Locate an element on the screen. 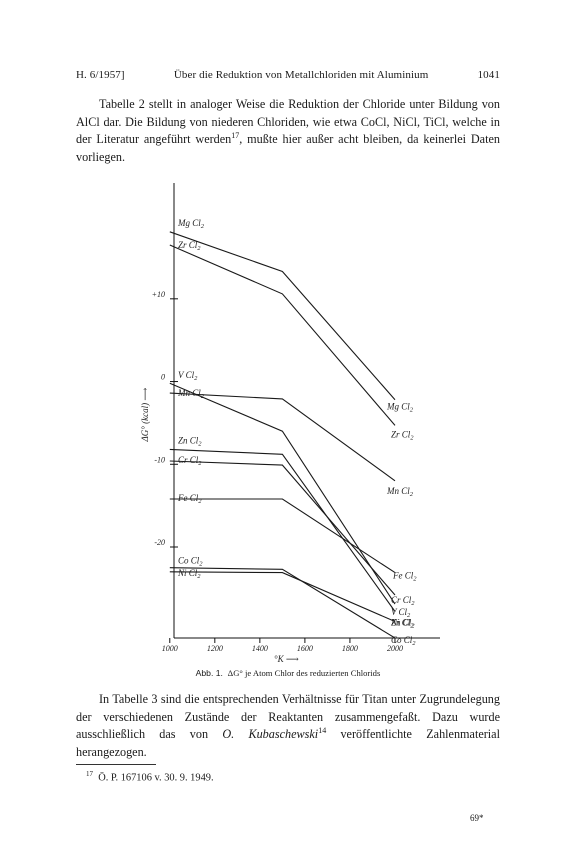 The width and height of the screenshot is (576, 864). series-right-label-6: Fe Cl2 is located at coordinates (404, 577).